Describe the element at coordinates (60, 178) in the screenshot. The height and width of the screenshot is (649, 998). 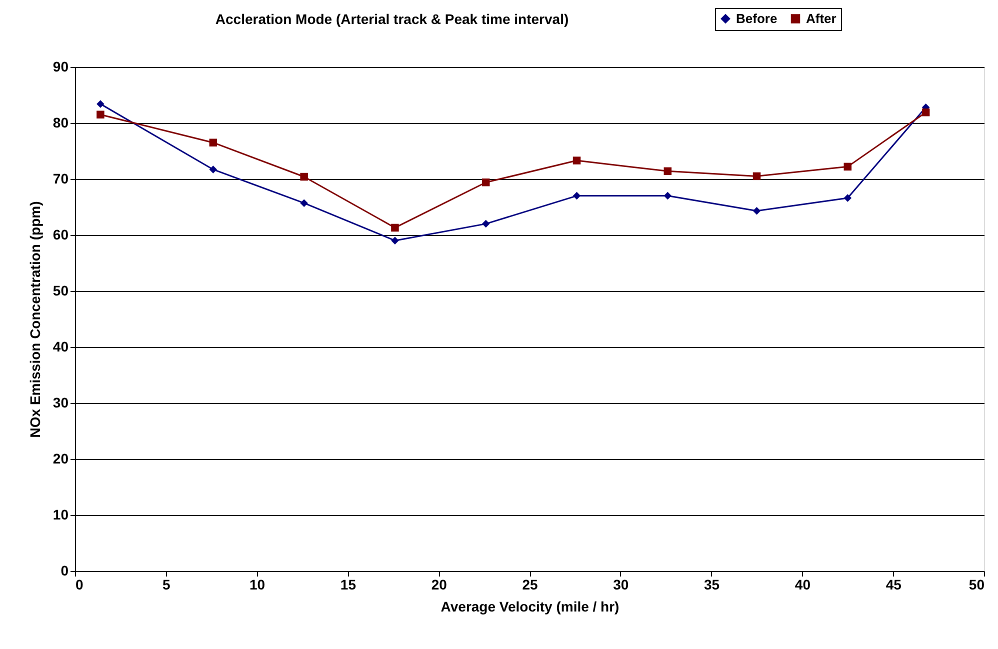
I see `y-tick-label: 70` at that location.